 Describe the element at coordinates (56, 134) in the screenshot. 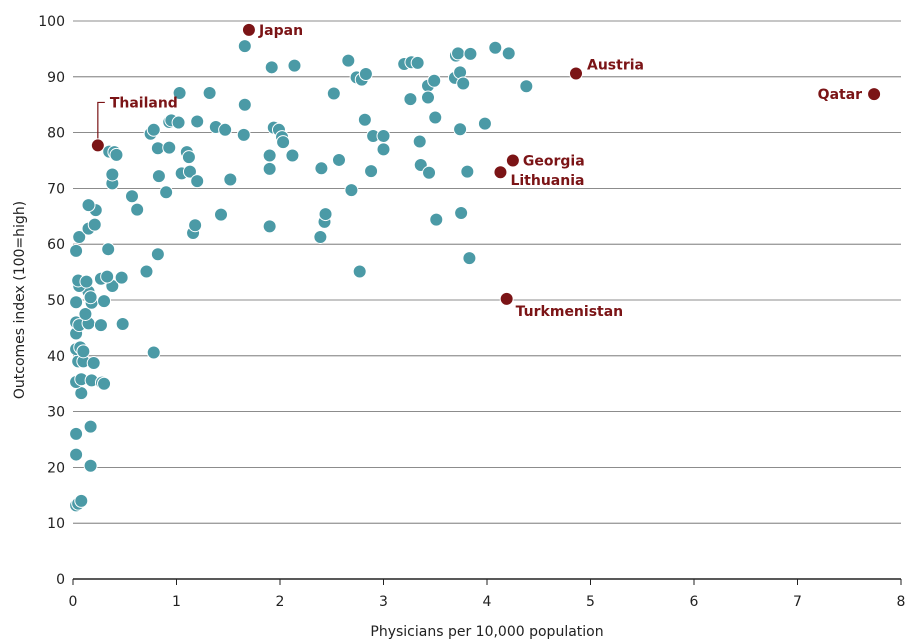

I see `y-tick-label: 80` at that location.